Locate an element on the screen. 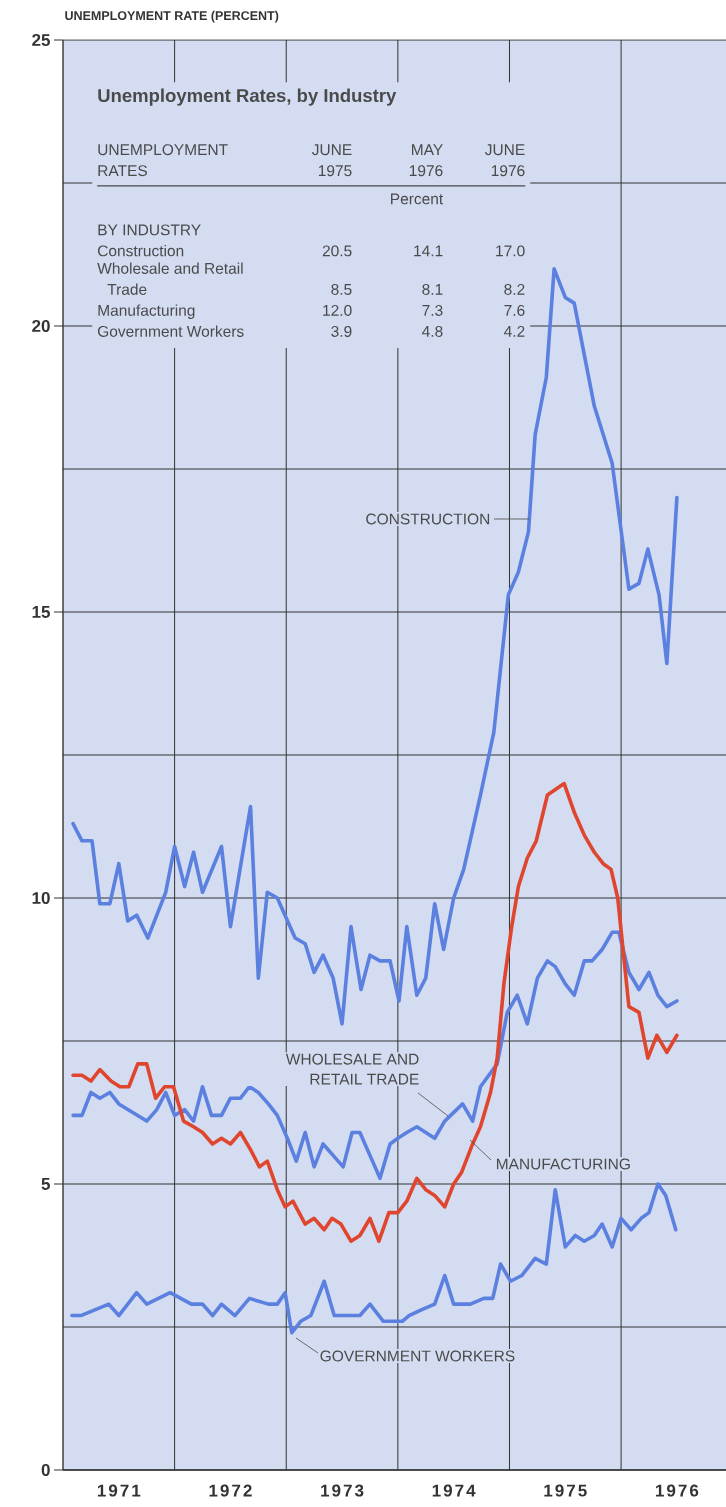 Image resolution: width=726 pixels, height=1507 pixels. annotation: 14.1 is located at coordinates (428, 251).